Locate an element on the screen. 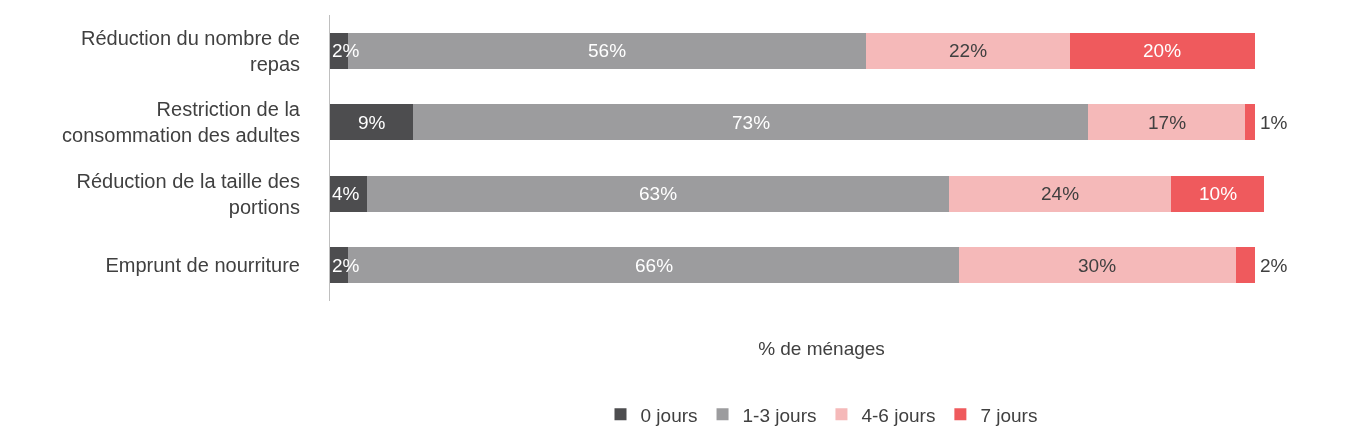  y-tick-label: Restriction de la consommation des adultes is located at coordinates (181, 122).